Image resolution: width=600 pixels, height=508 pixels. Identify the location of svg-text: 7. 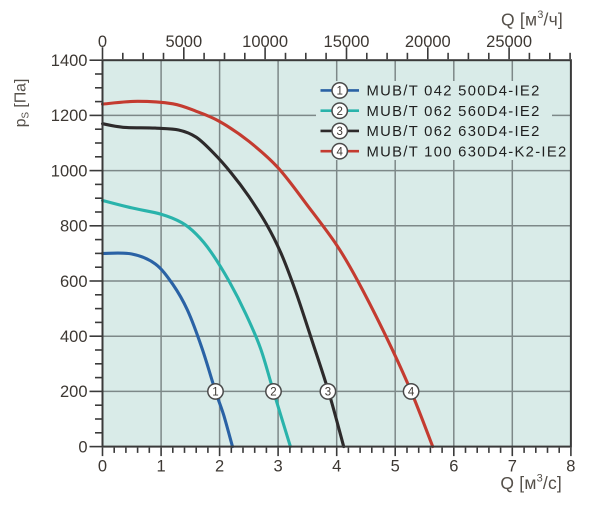
(512, 467).